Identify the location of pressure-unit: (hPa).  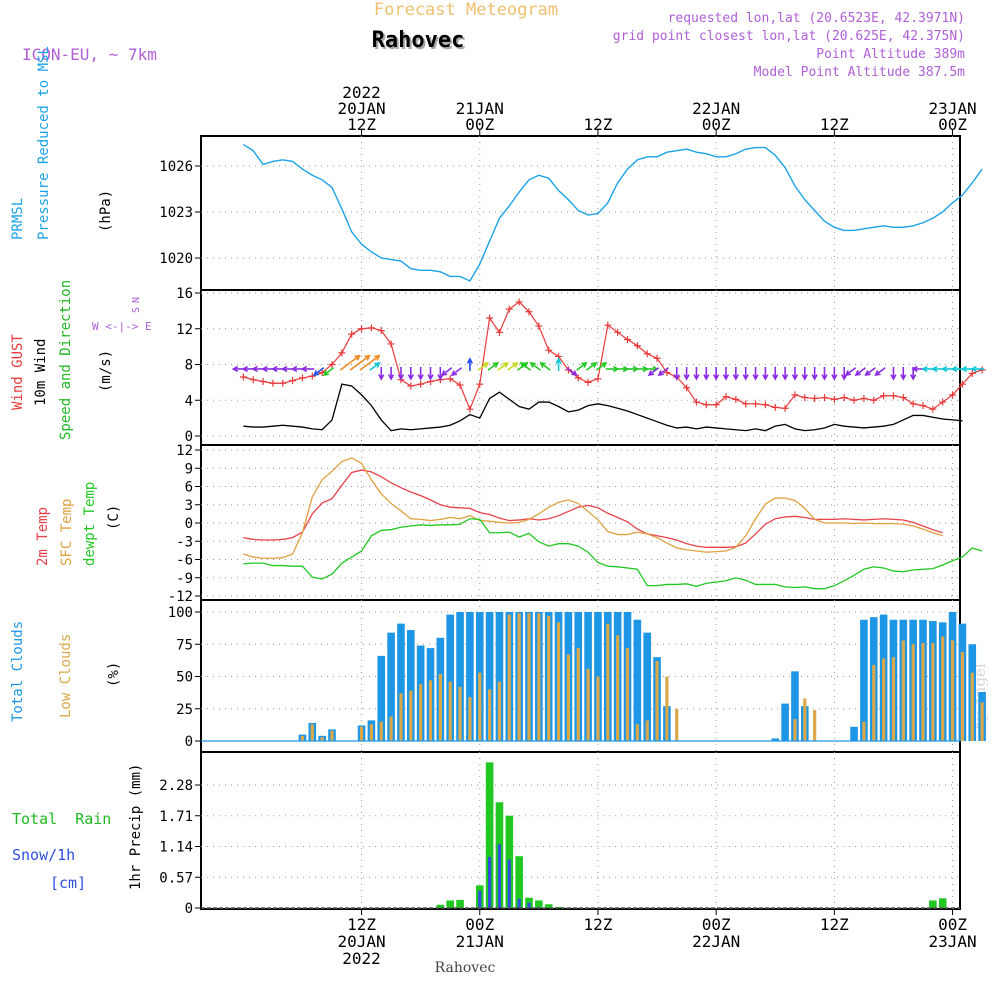
(106, 211).